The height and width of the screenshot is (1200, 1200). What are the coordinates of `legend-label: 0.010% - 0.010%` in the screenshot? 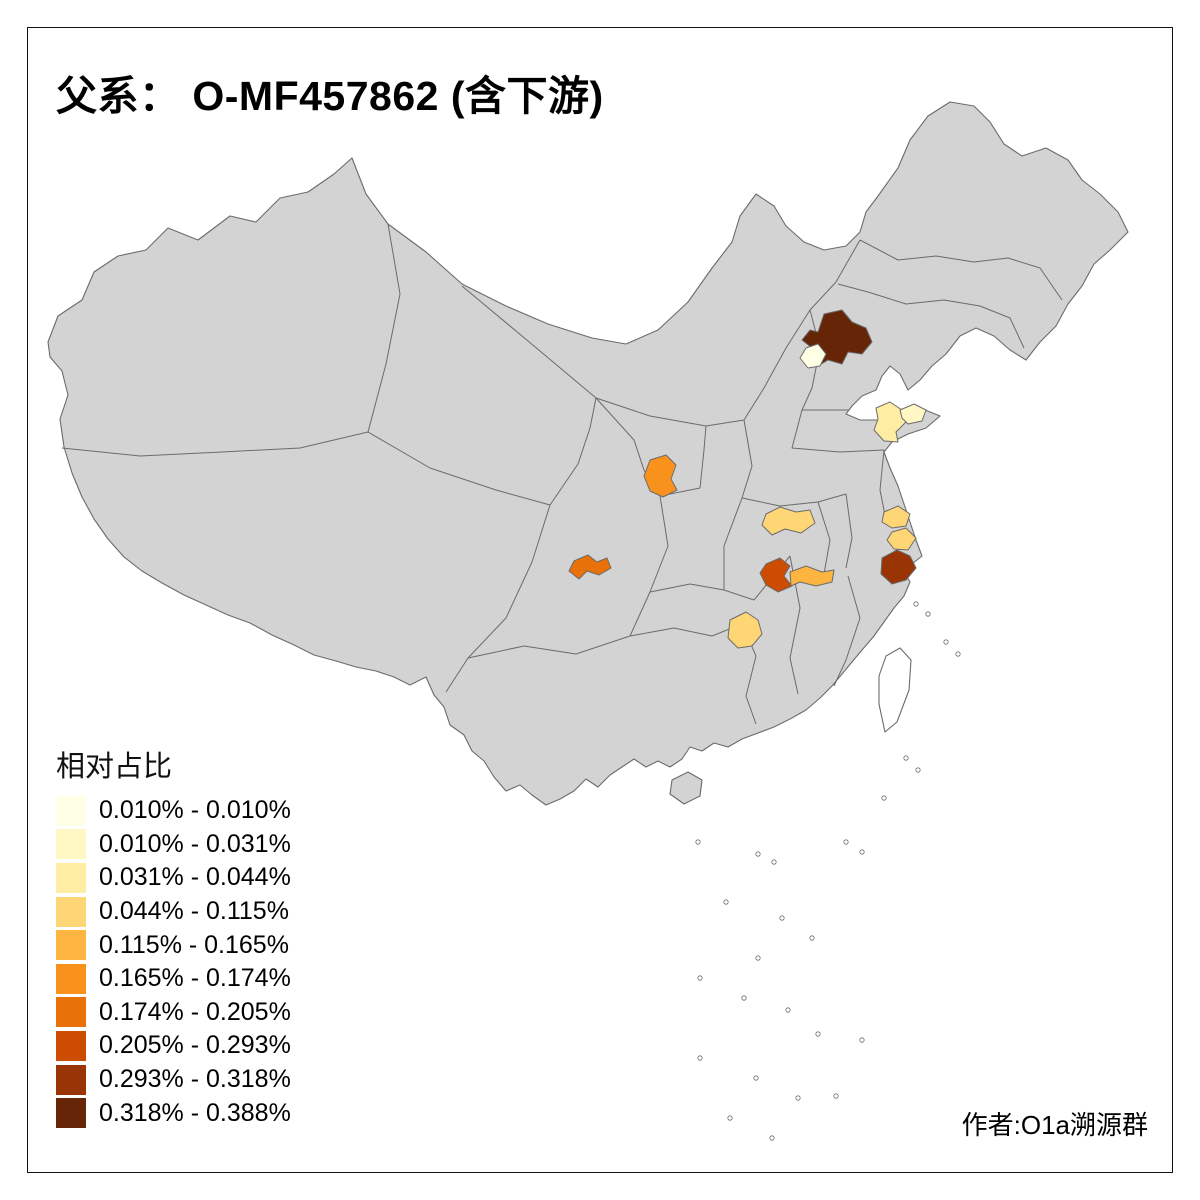 It's located at (195, 810).